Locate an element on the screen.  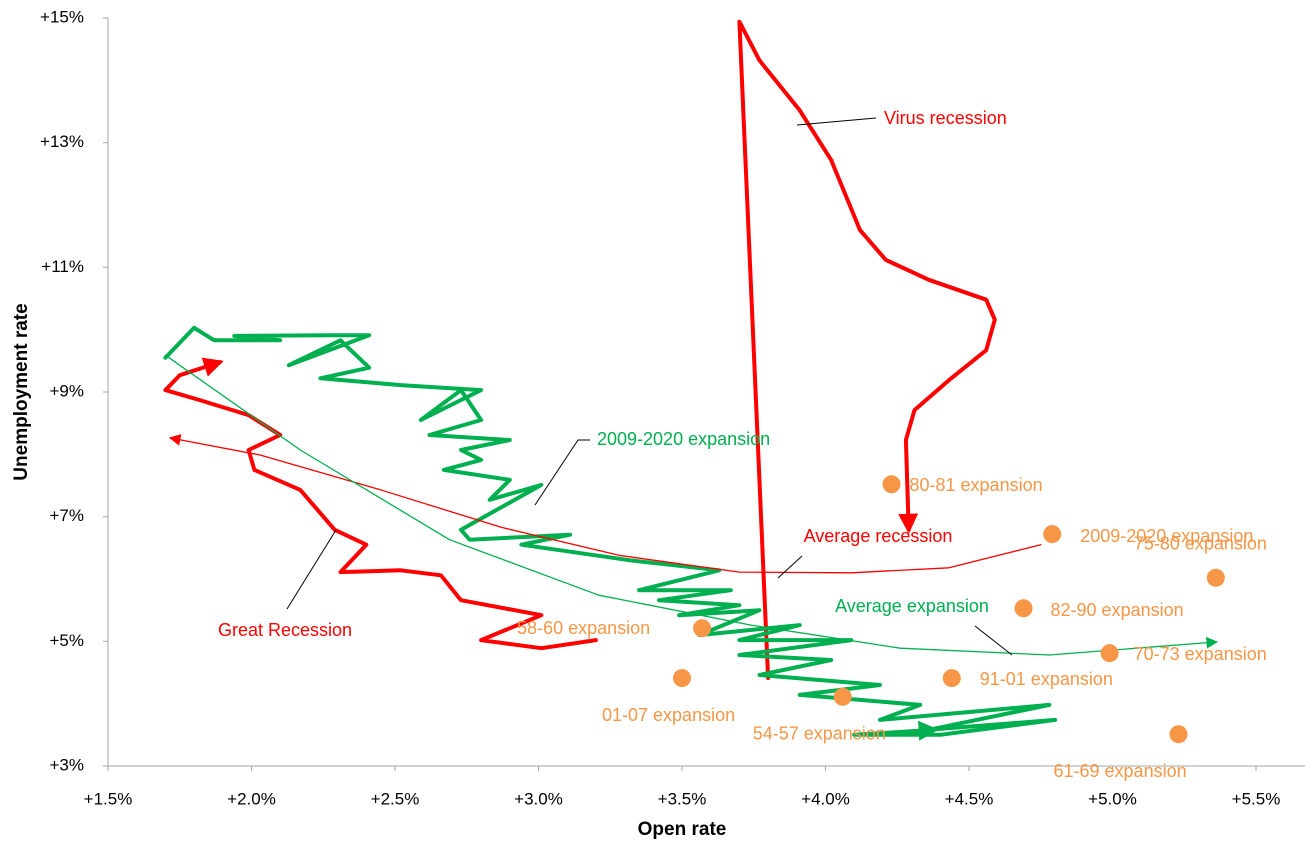
point-label: 54-57 expansion is located at coordinates (819, 734).